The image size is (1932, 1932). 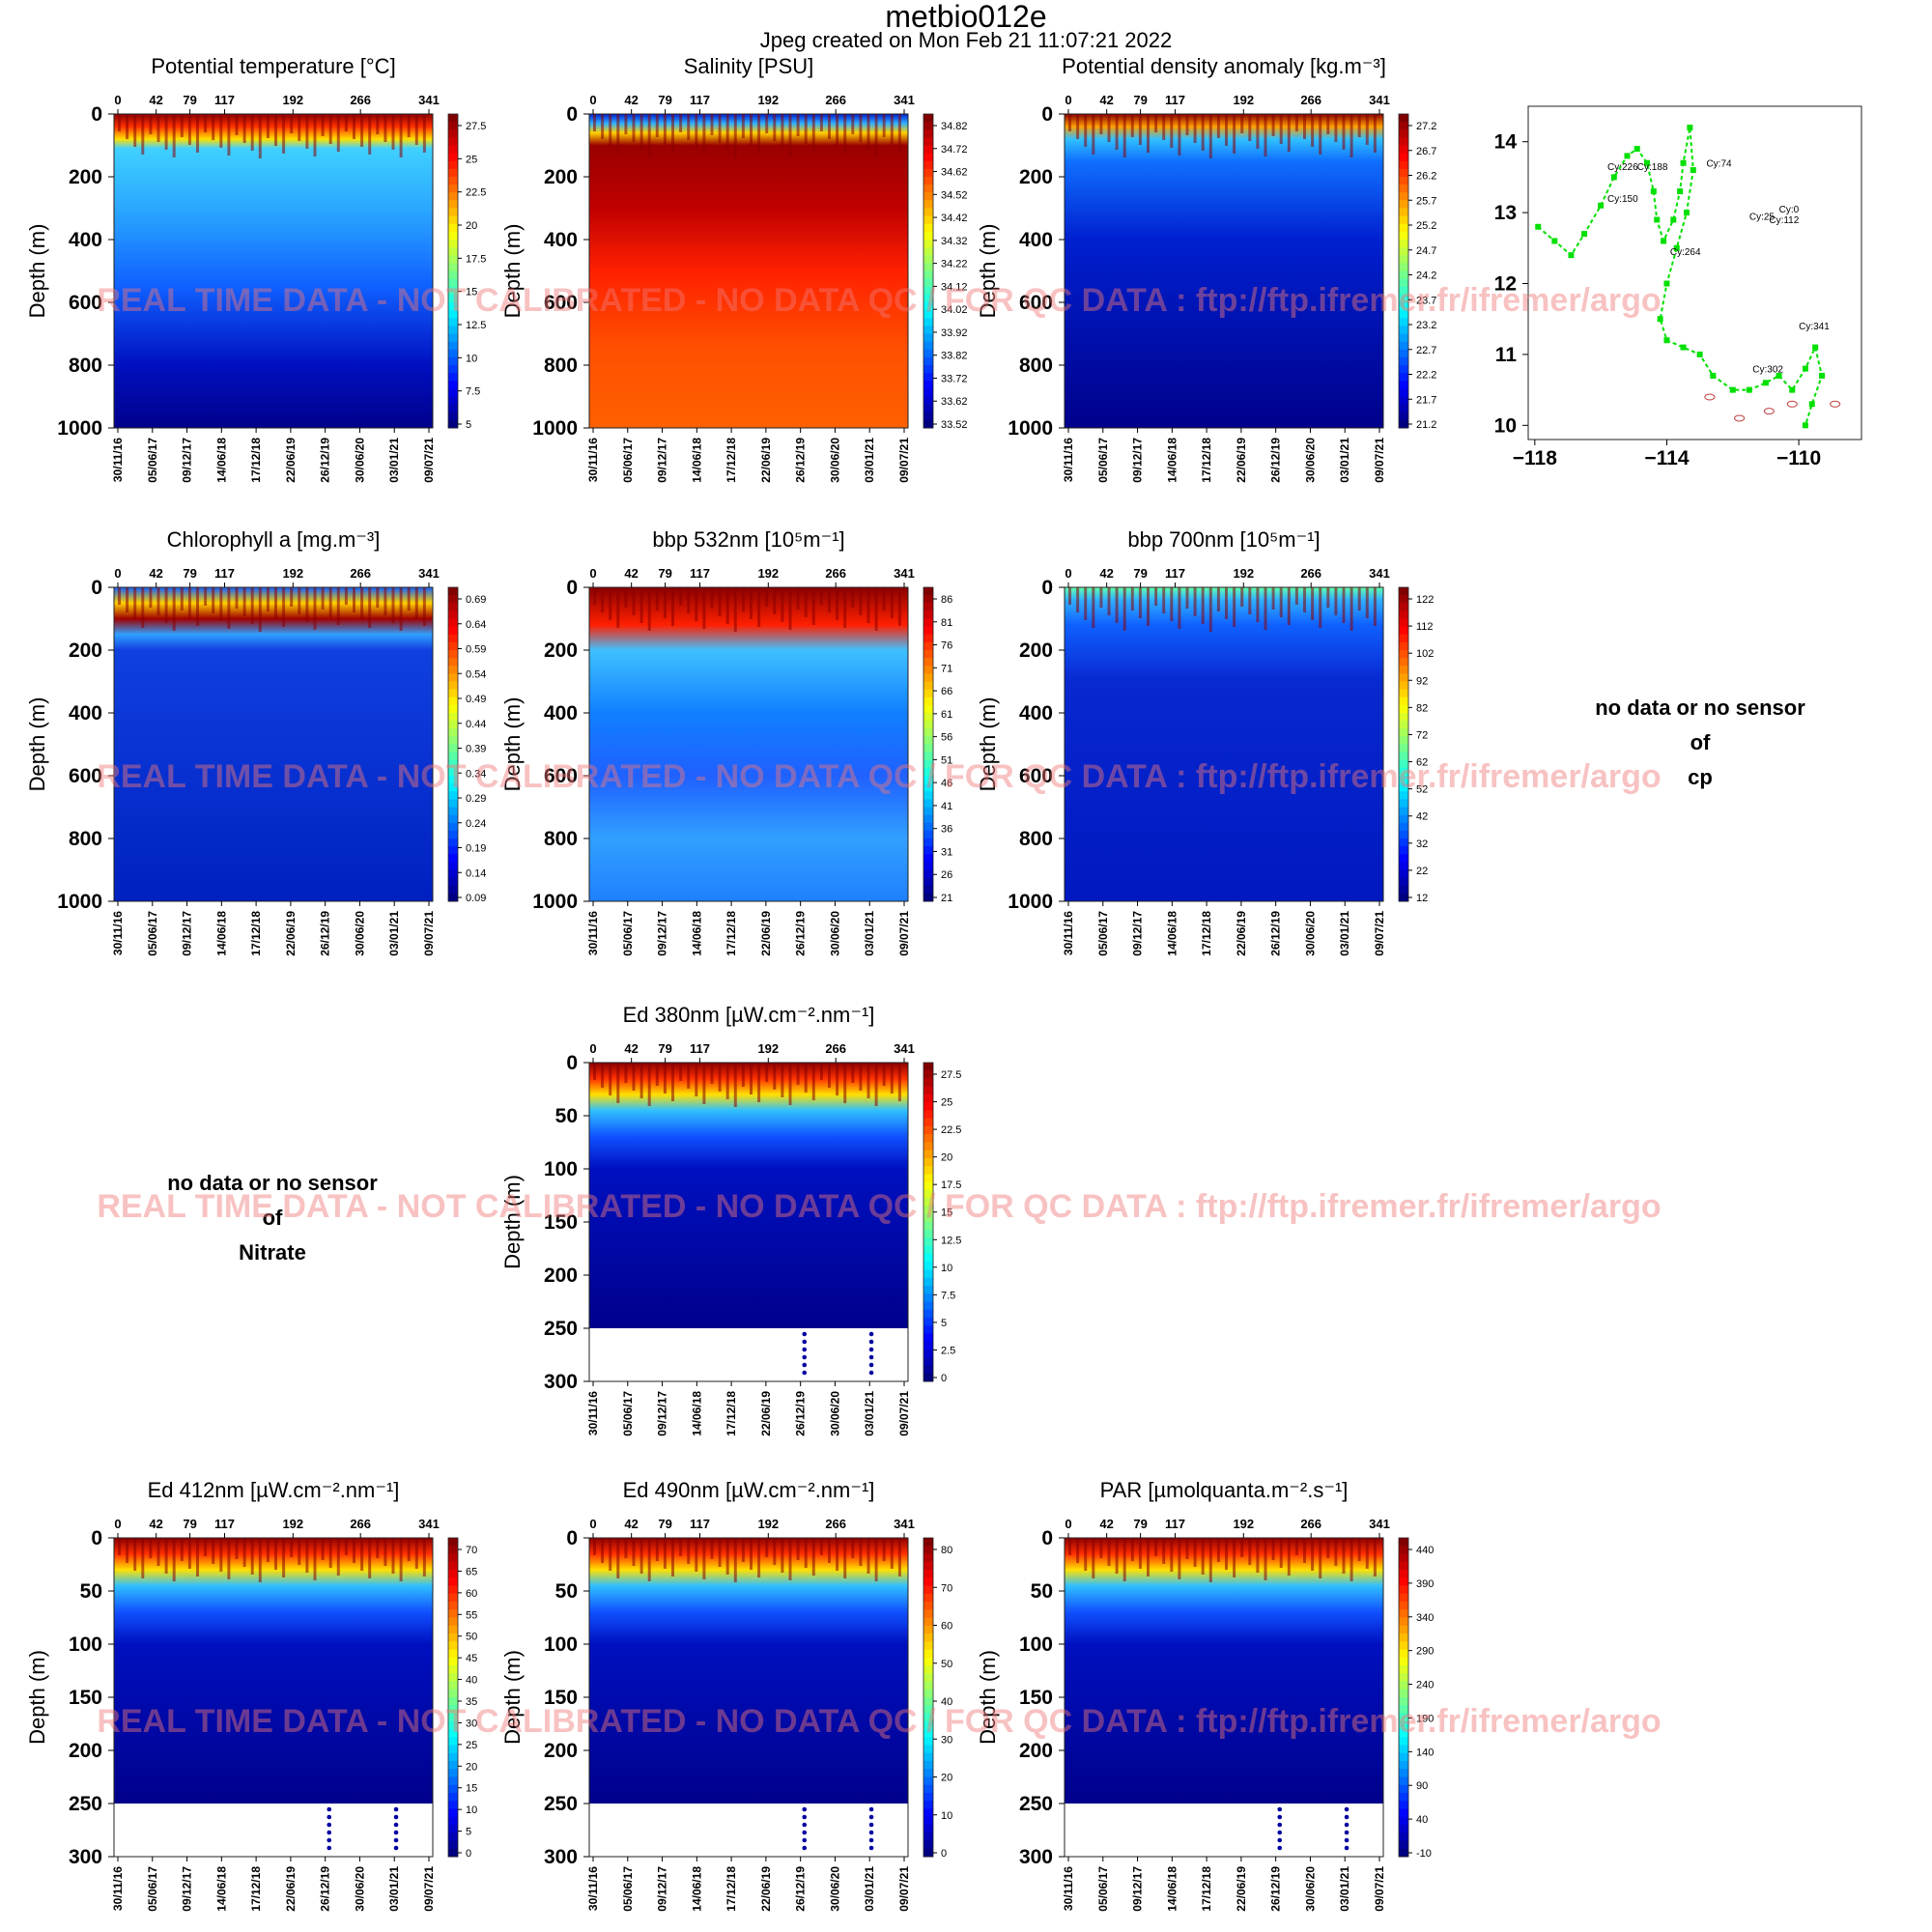 I want to click on colorbar-tick-label: 102, so click(x=1425, y=654).